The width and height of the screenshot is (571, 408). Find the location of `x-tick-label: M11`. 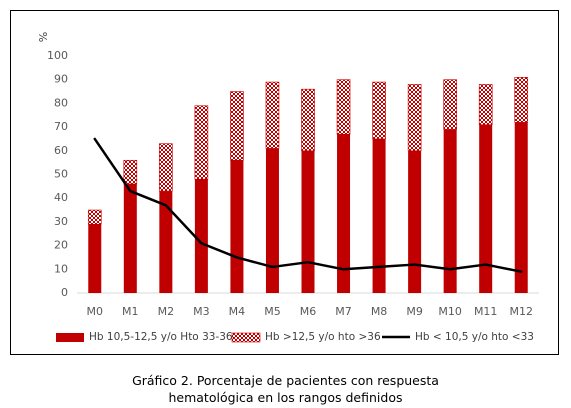

x-tick-label: M11 is located at coordinates (486, 311).